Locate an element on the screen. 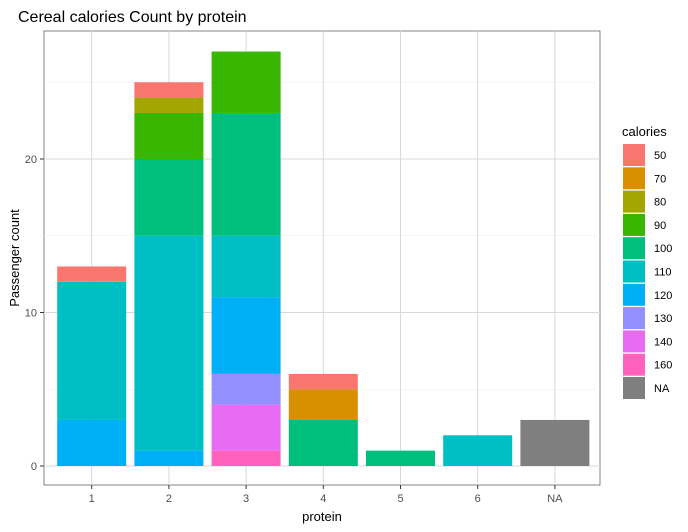  legend-label-120: 120 is located at coordinates (663, 296).